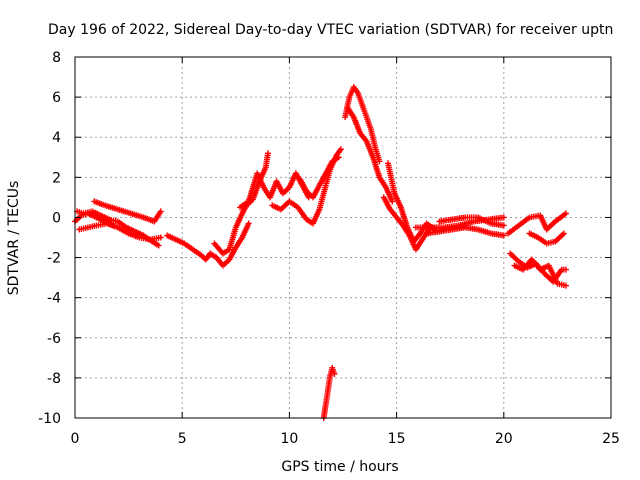 This screenshot has width=640, height=480. Describe the element at coordinates (397, 439) in the screenshot. I see `x-tick-label: 15` at that location.